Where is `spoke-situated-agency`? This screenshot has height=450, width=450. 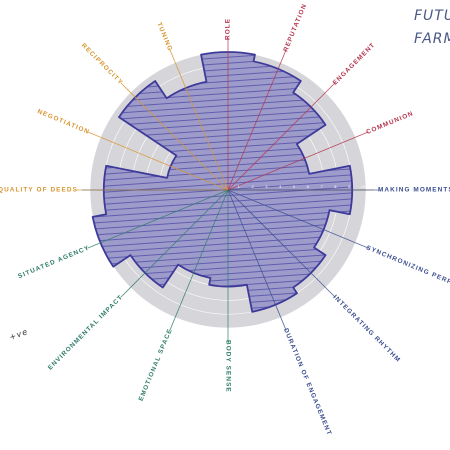
spoke-situated-agency is located at coordinates (158, 219).